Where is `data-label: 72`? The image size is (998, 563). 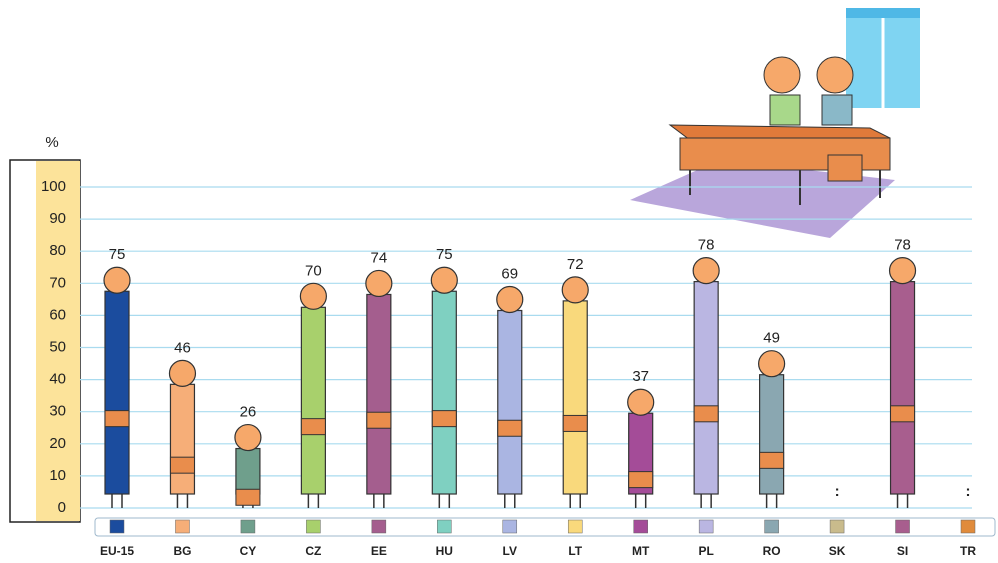
data-label: 72 is located at coordinates (575, 264).